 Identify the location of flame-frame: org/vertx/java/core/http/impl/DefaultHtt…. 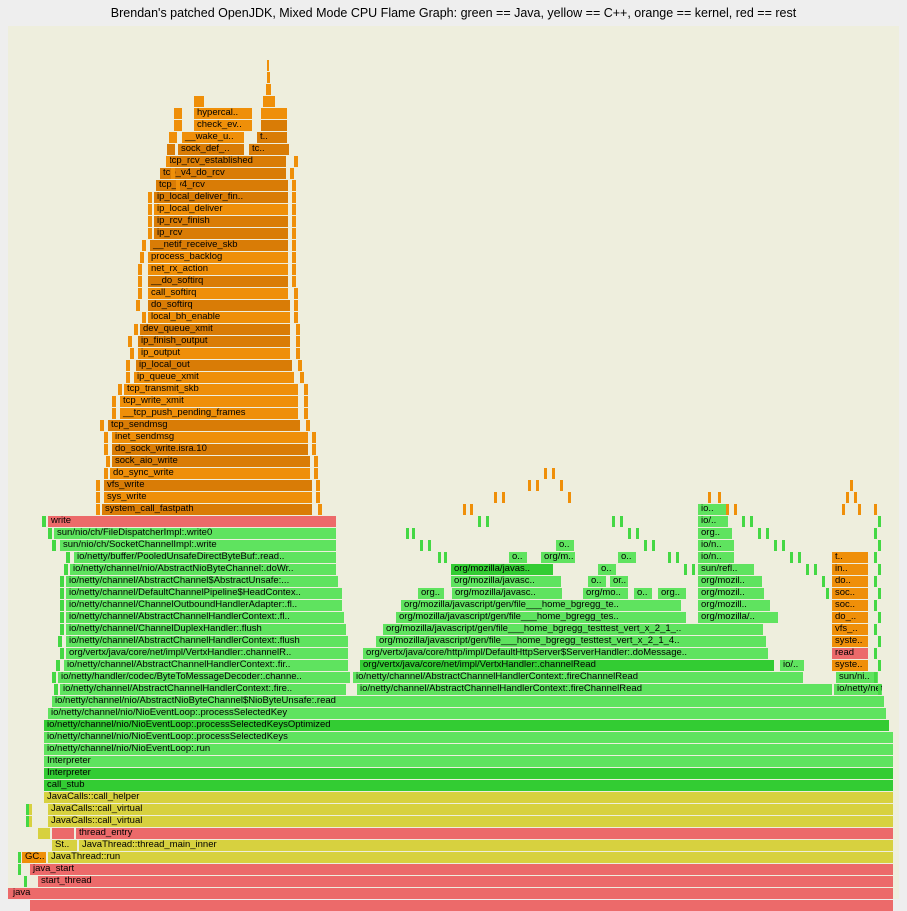
(565, 653).